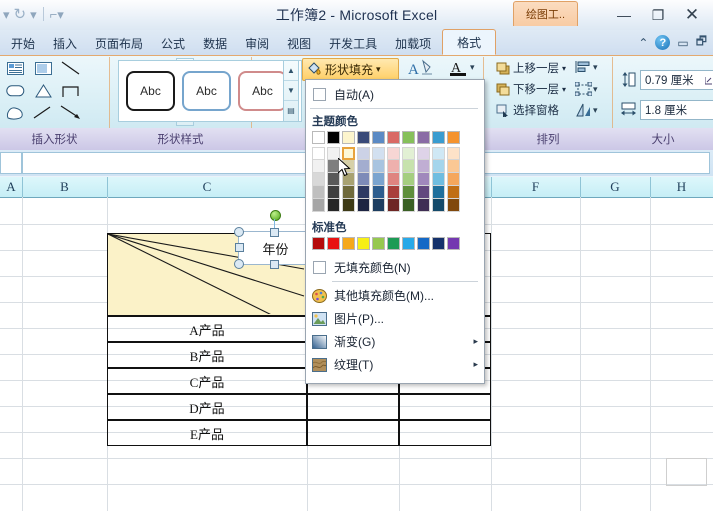  Describe the element at coordinates (275, 215) in the screenshot. I see `rotation-handle` at that location.